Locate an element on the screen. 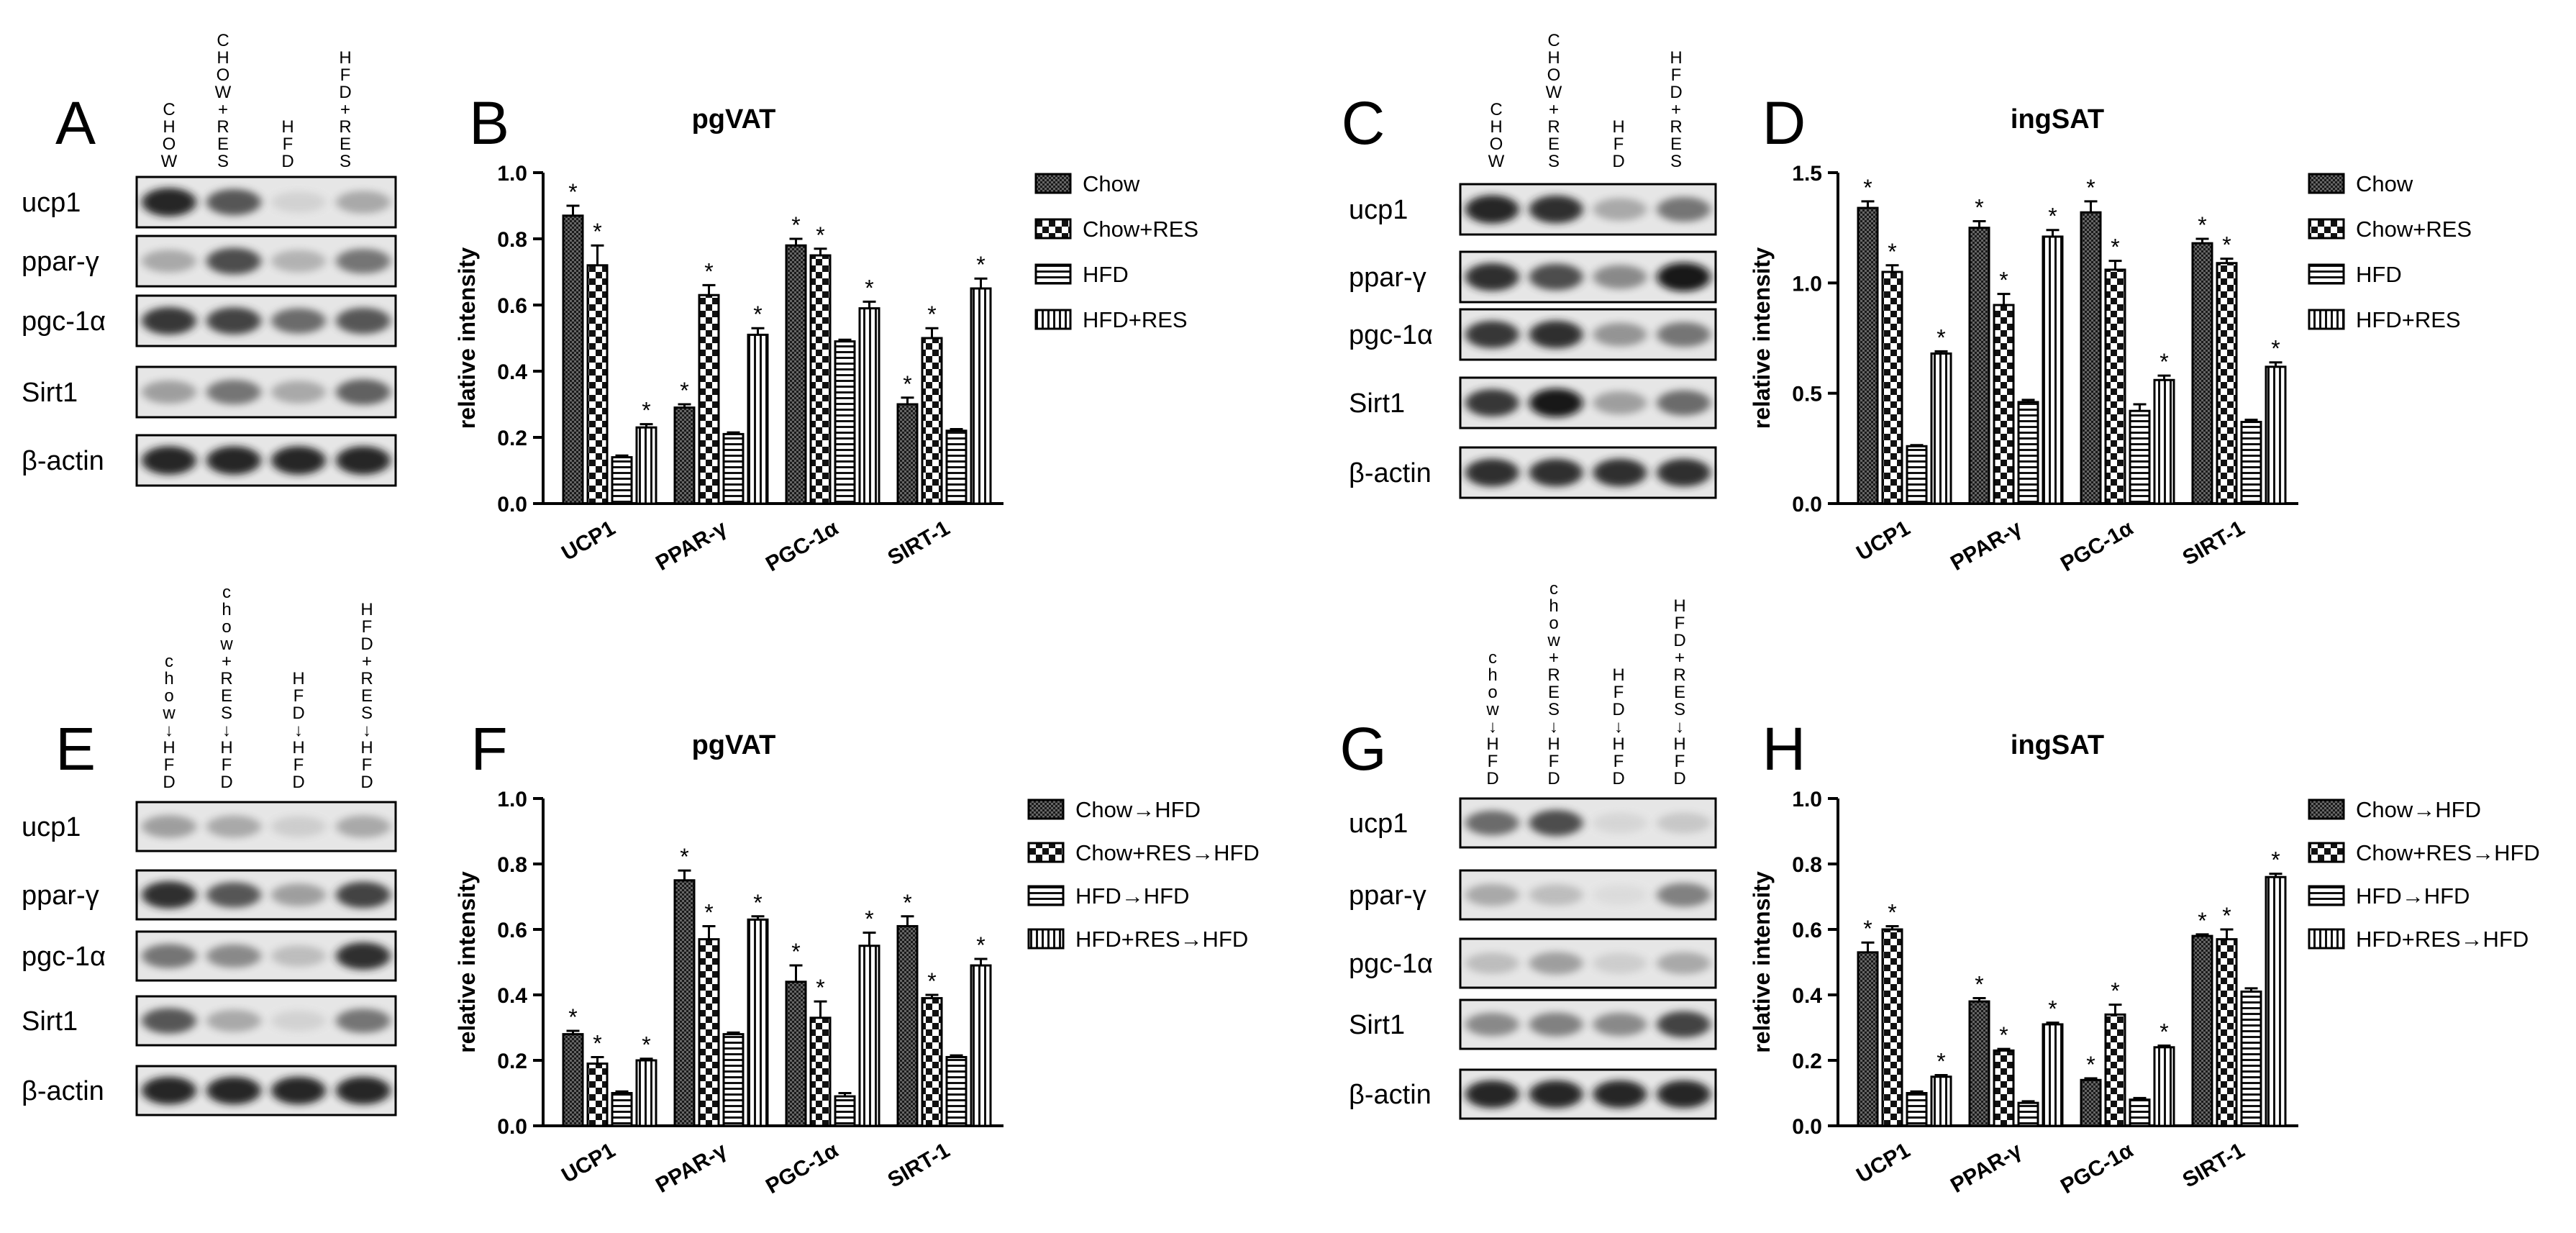  blot-row: β-actin is located at coordinates (1533, 472).